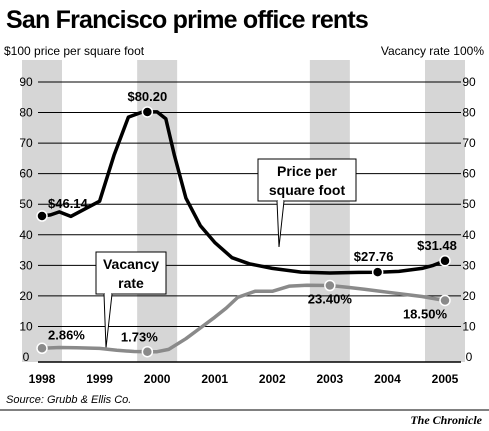 The width and height of the screenshot is (489, 431). Describe the element at coordinates (131, 264) in the screenshot. I see `vacancy-callout-line-1: Vacancy` at that location.